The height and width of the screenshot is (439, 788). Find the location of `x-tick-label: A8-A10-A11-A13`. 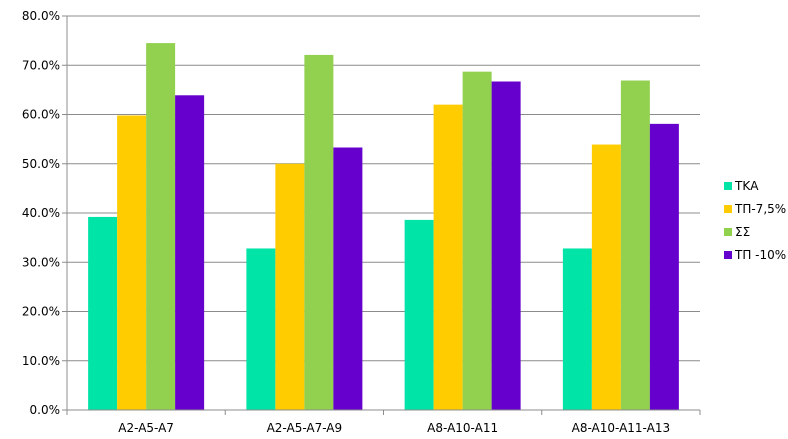

x-tick-label: A8-A10-A11-A13 is located at coordinates (621, 428).